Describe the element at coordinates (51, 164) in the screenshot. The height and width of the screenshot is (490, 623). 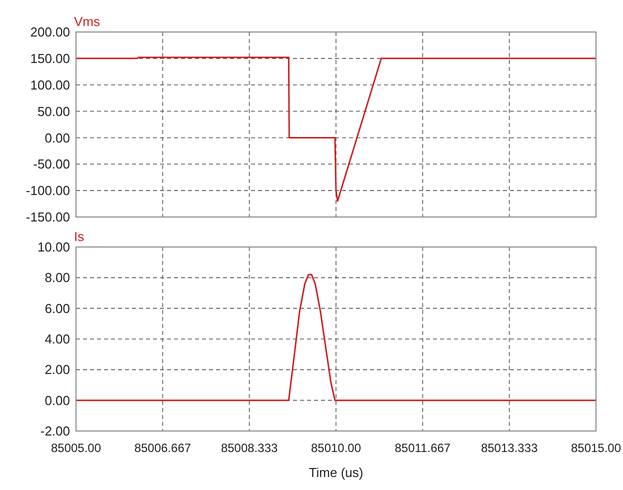
I see `y-tick-label: -50.00` at that location.